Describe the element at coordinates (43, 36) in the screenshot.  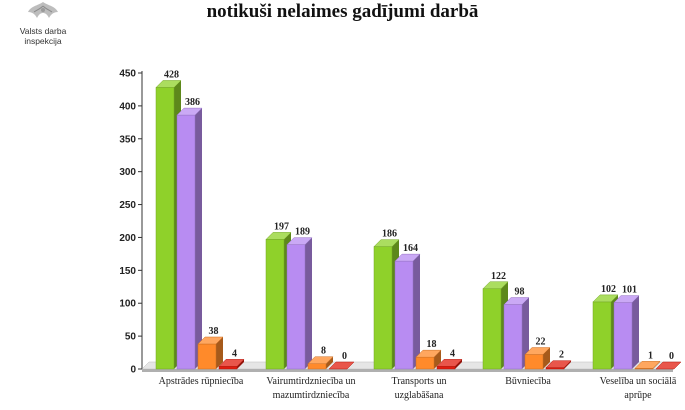
I see `logo-text: Valsts darba inspekcija` at that location.